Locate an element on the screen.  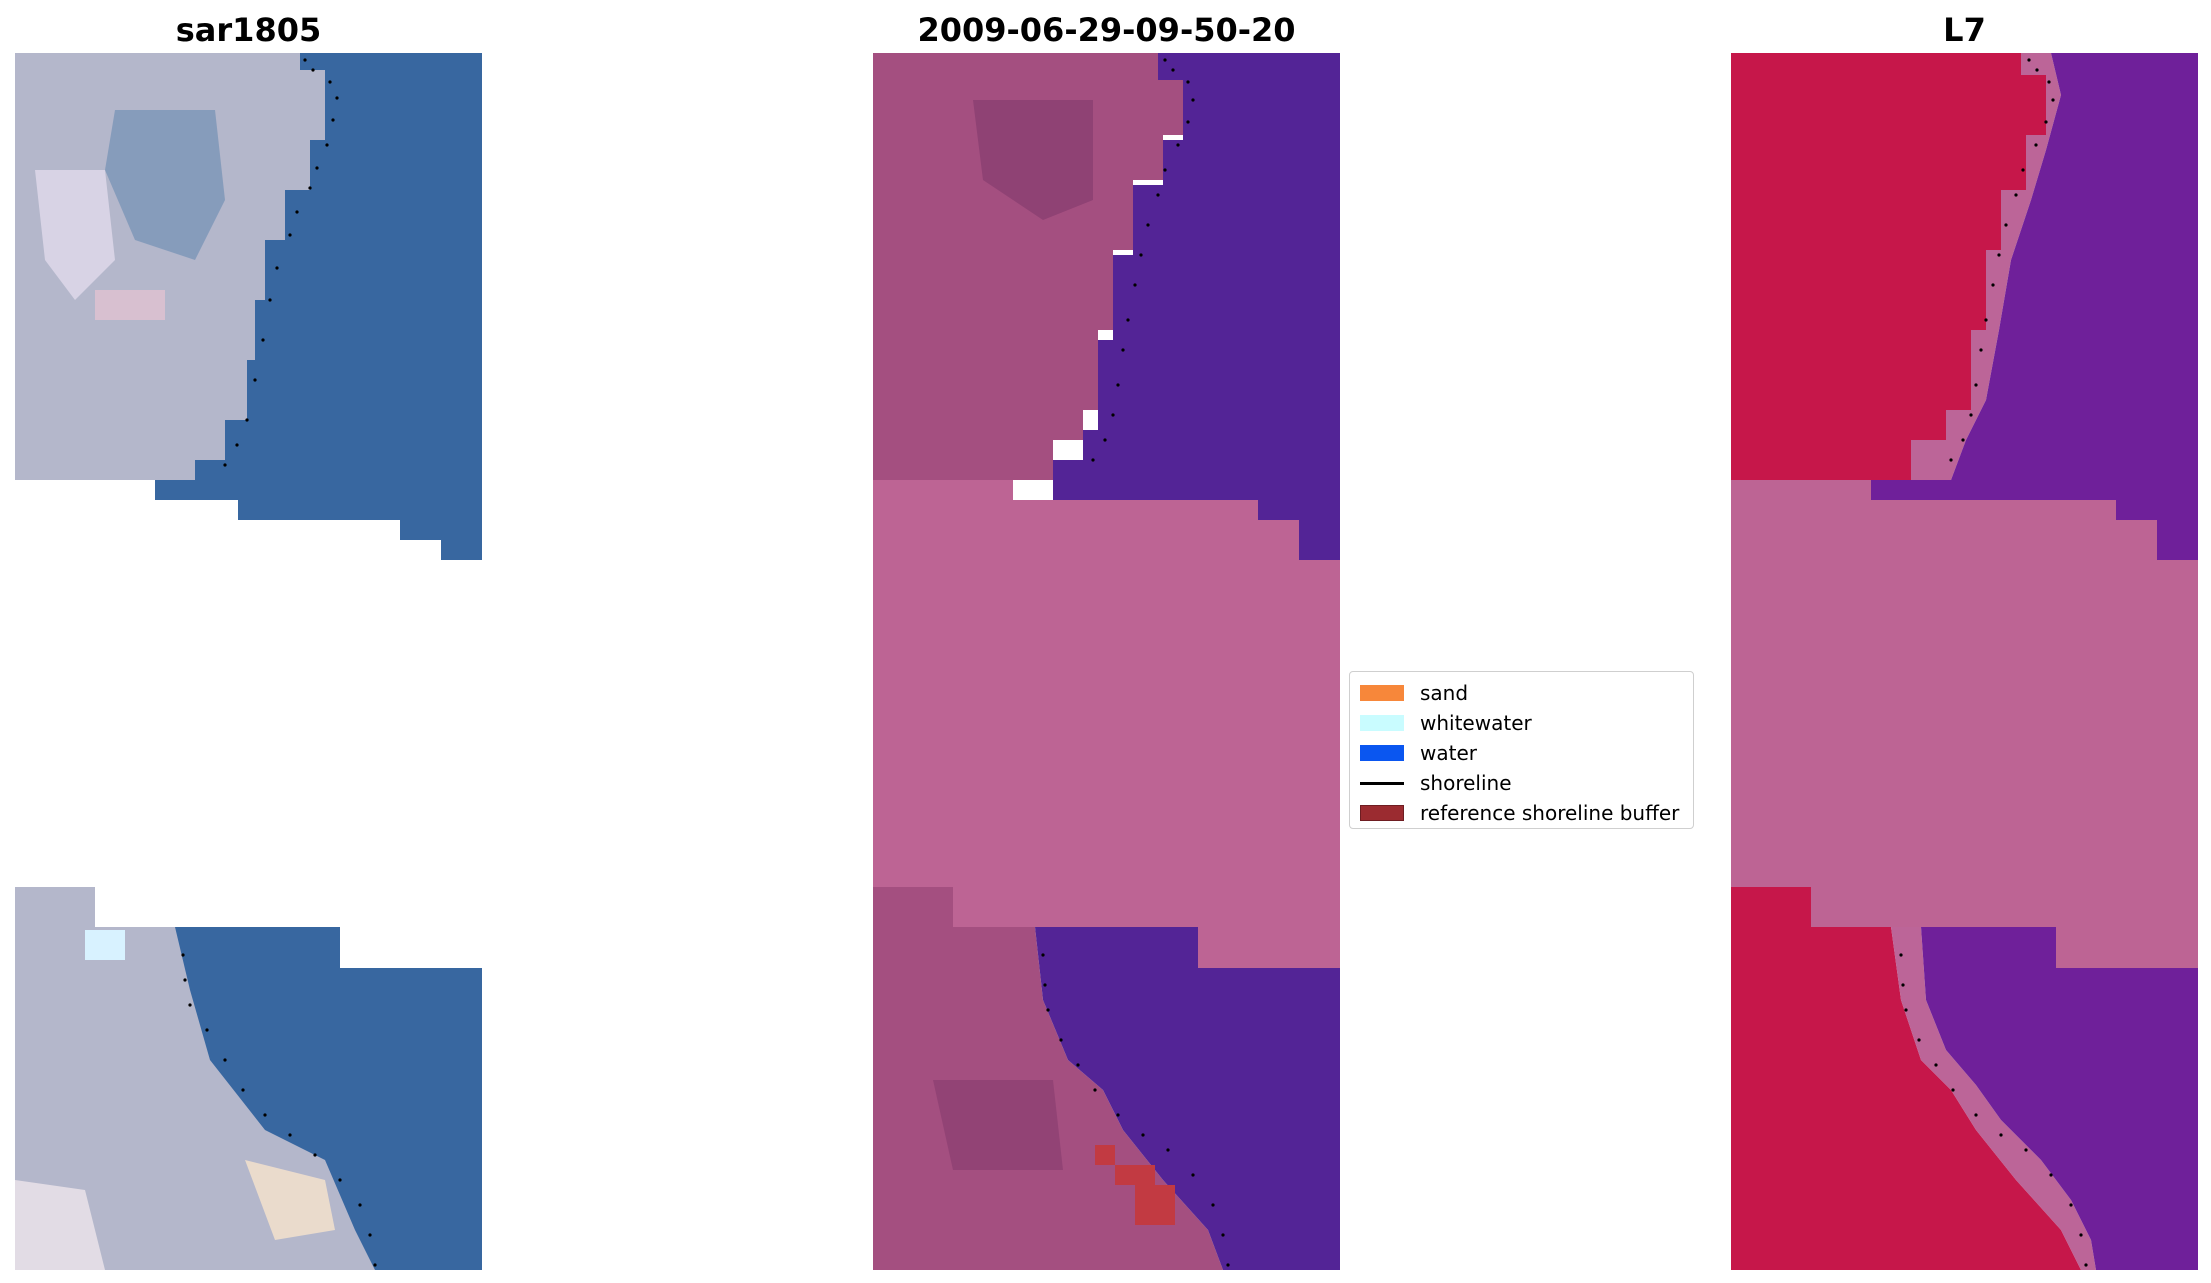
legend-label-whitewater: whitewater is located at coordinates (1476, 723).